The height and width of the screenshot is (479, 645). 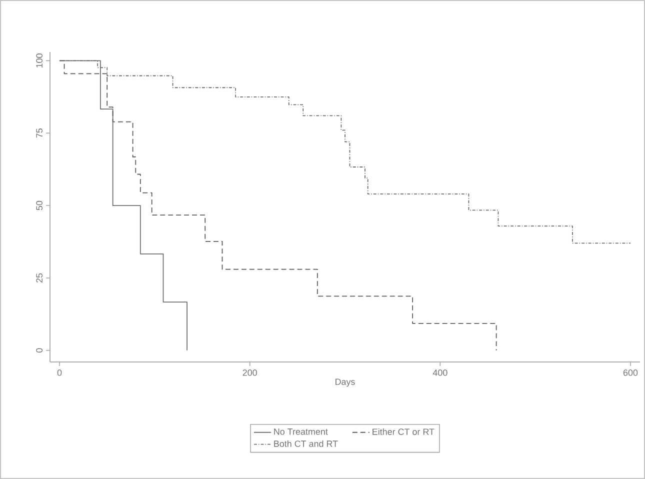 I want to click on legend-label: Either CT or RT, so click(x=403, y=431).